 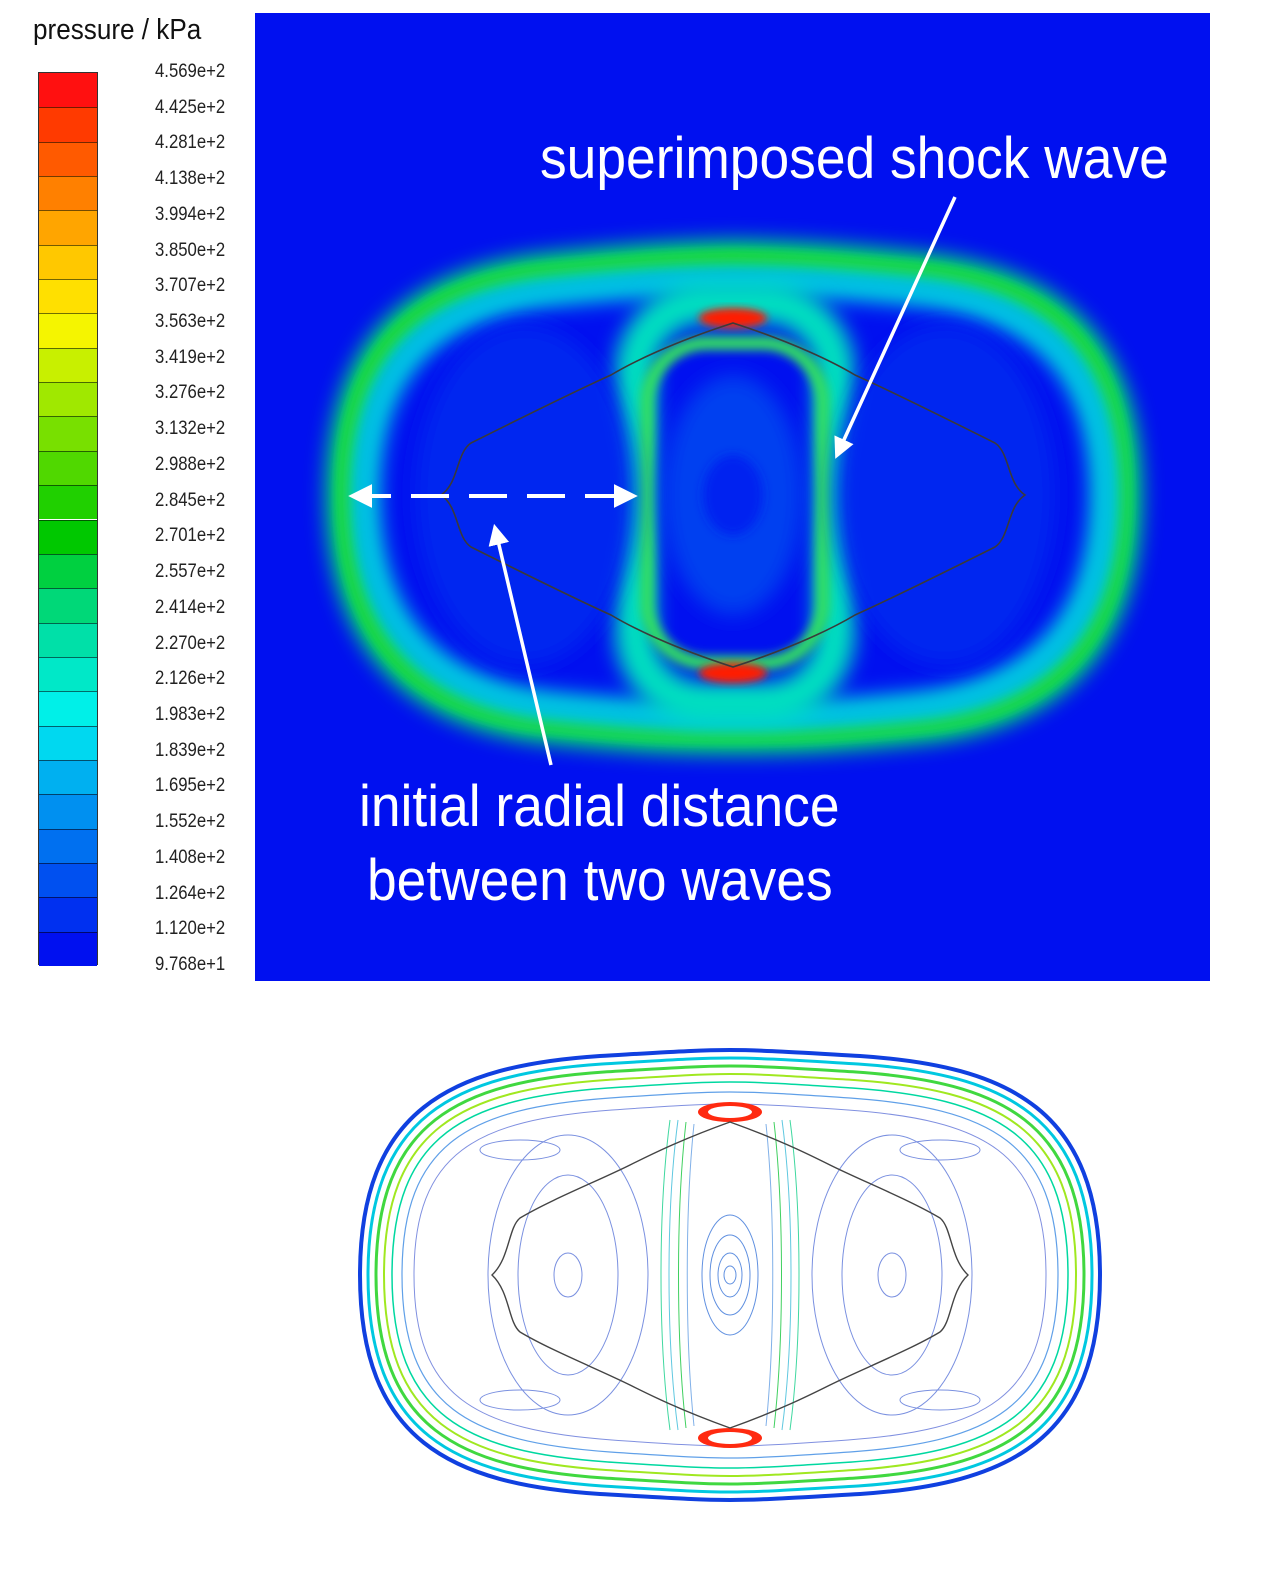 I want to click on initial-radial-distance-label-line1: initial radial distance, so click(x=599, y=806).